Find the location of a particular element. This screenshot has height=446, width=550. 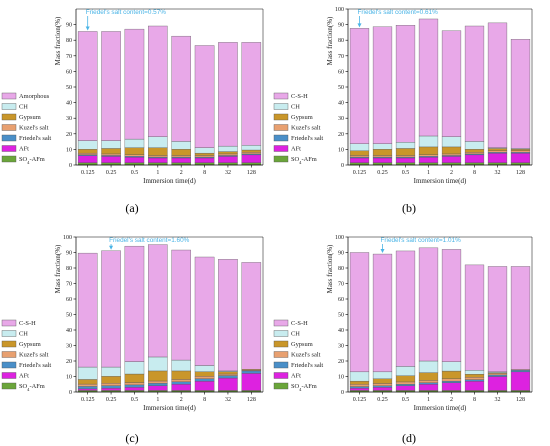

legend-label: SO4-AFm is located at coordinates (32, 387).